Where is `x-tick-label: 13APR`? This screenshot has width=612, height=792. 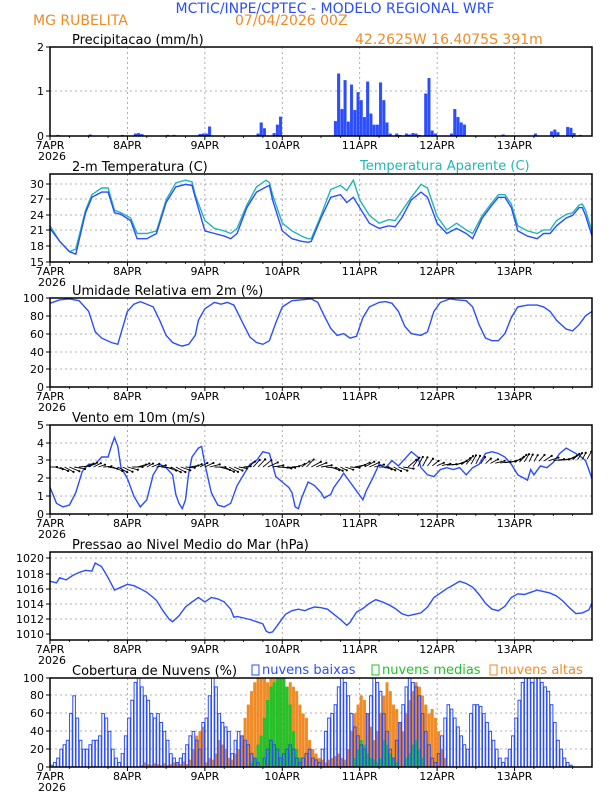
x-tick-label: 13APR is located at coordinates (515, 145).